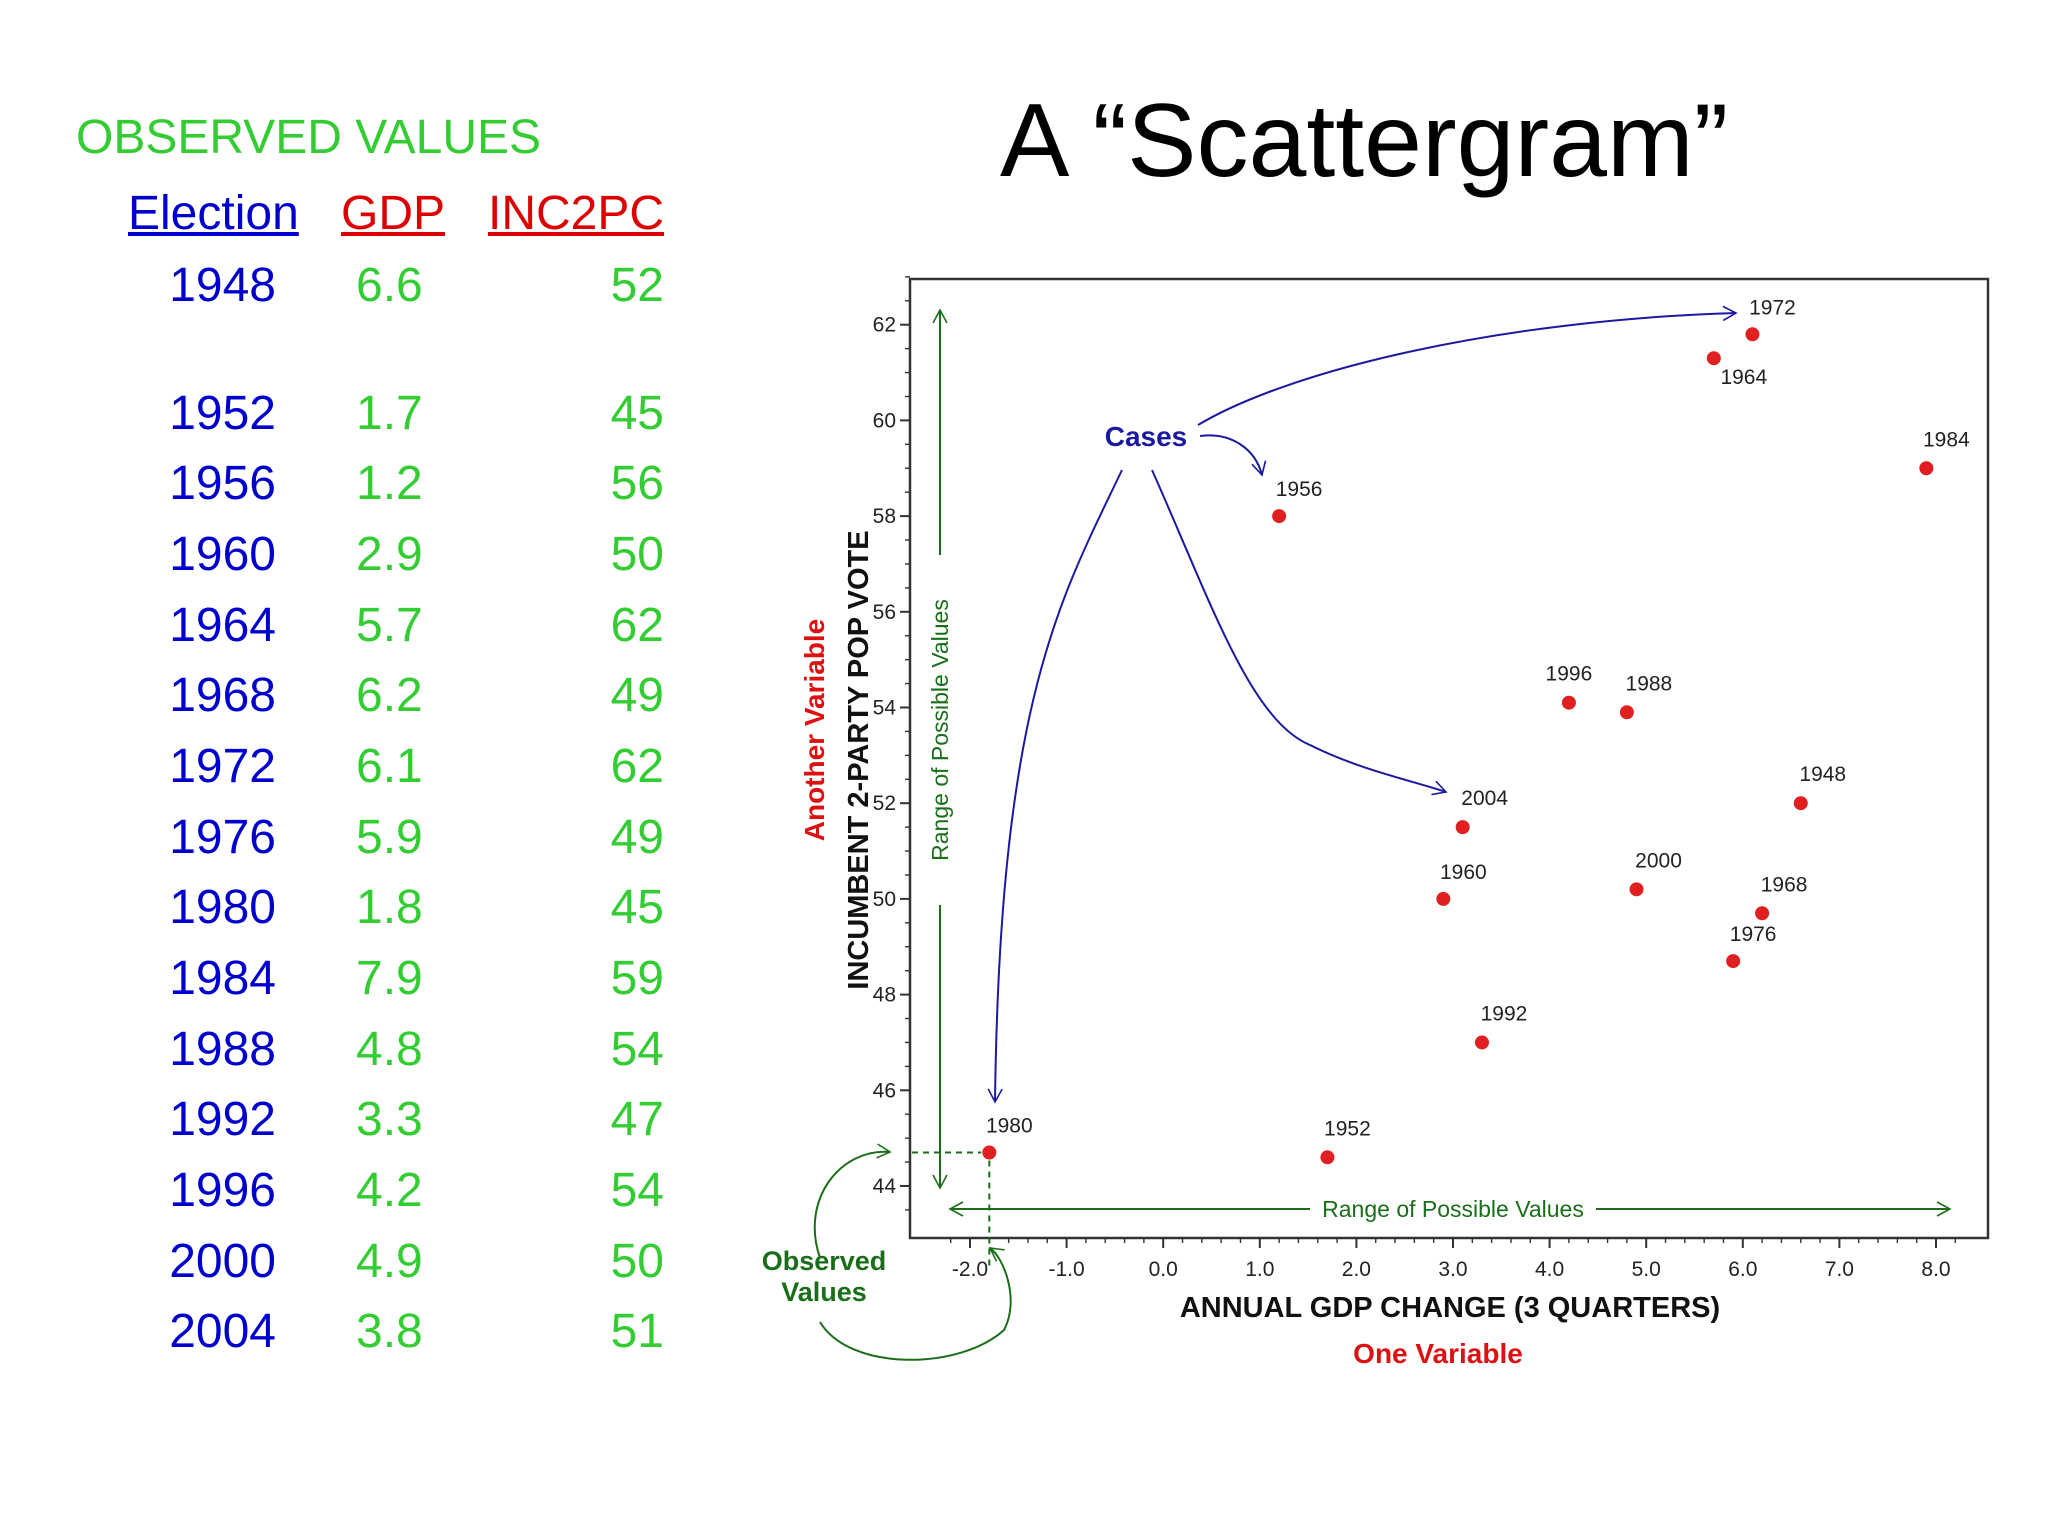 The image size is (2048, 1536). Describe the element at coordinates (389, 1190) in the screenshot. I see `table-cell-gdp: 4.2` at that location.